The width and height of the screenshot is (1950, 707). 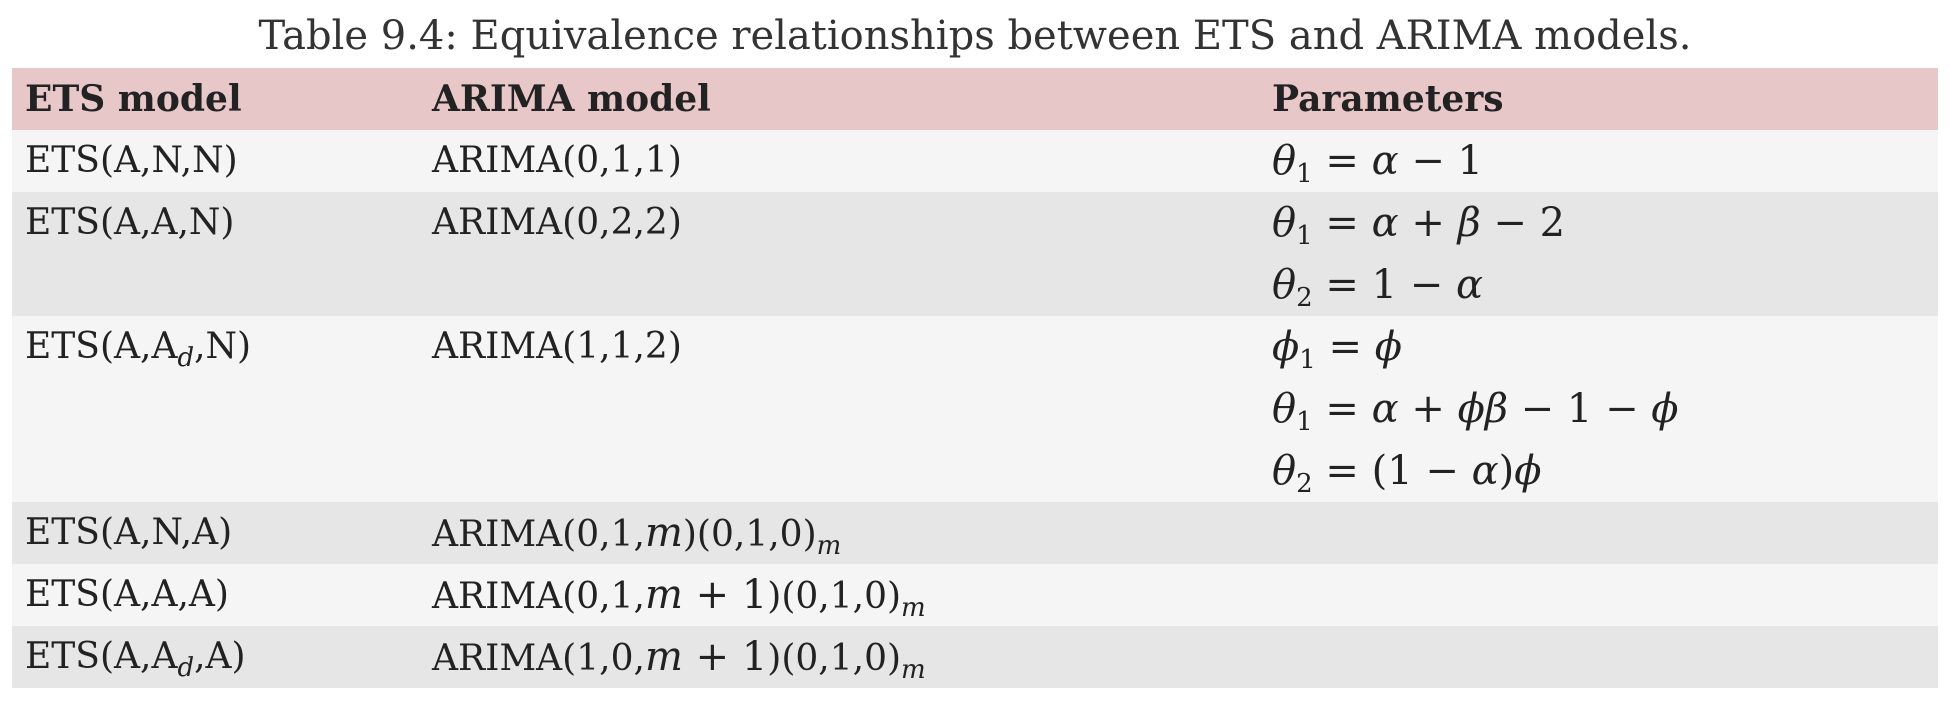 I want to click on arima-model-cell: ARIMA(0,1,m)(0,1,0)m, so click(x=839, y=533).